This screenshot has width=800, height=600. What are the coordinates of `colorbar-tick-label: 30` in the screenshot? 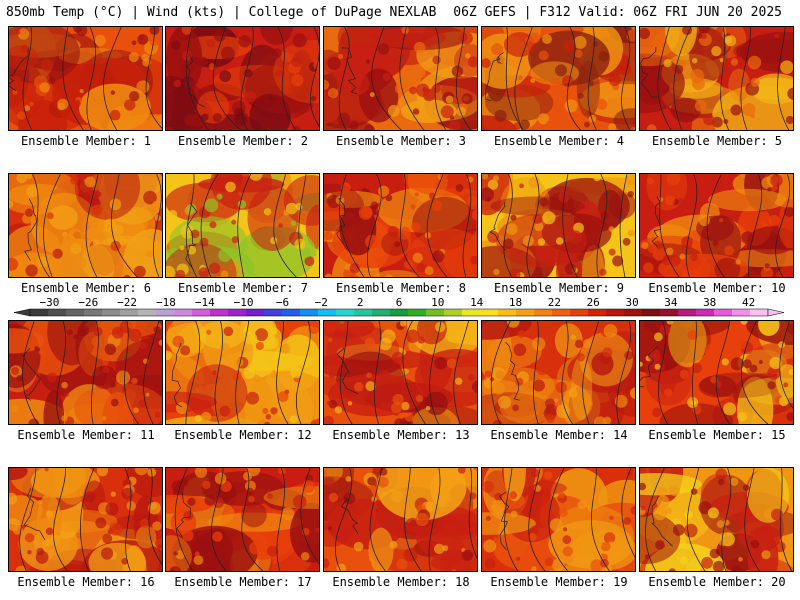 It's located at (631, 302).